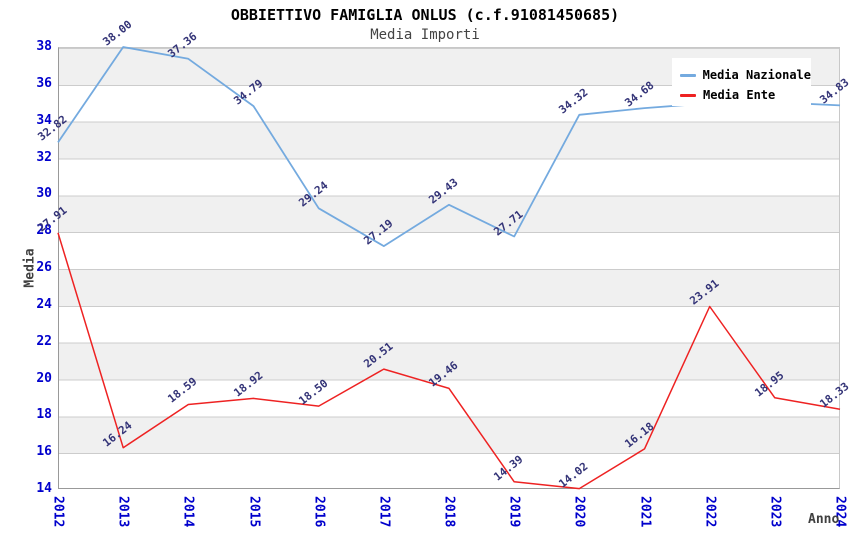 Image resolution: width=850 pixels, height=550 pixels. What do you see at coordinates (384, 512) in the screenshot?
I see `x-tick-label: 2017` at bounding box center [384, 512].